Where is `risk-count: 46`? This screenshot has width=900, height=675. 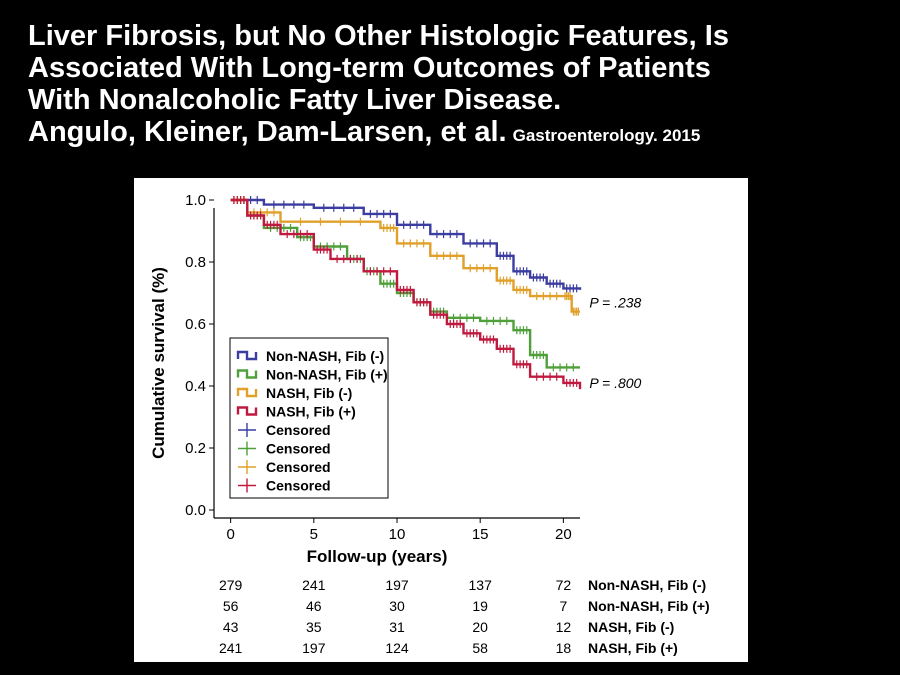 risk-count: 46 is located at coordinates (314, 606).